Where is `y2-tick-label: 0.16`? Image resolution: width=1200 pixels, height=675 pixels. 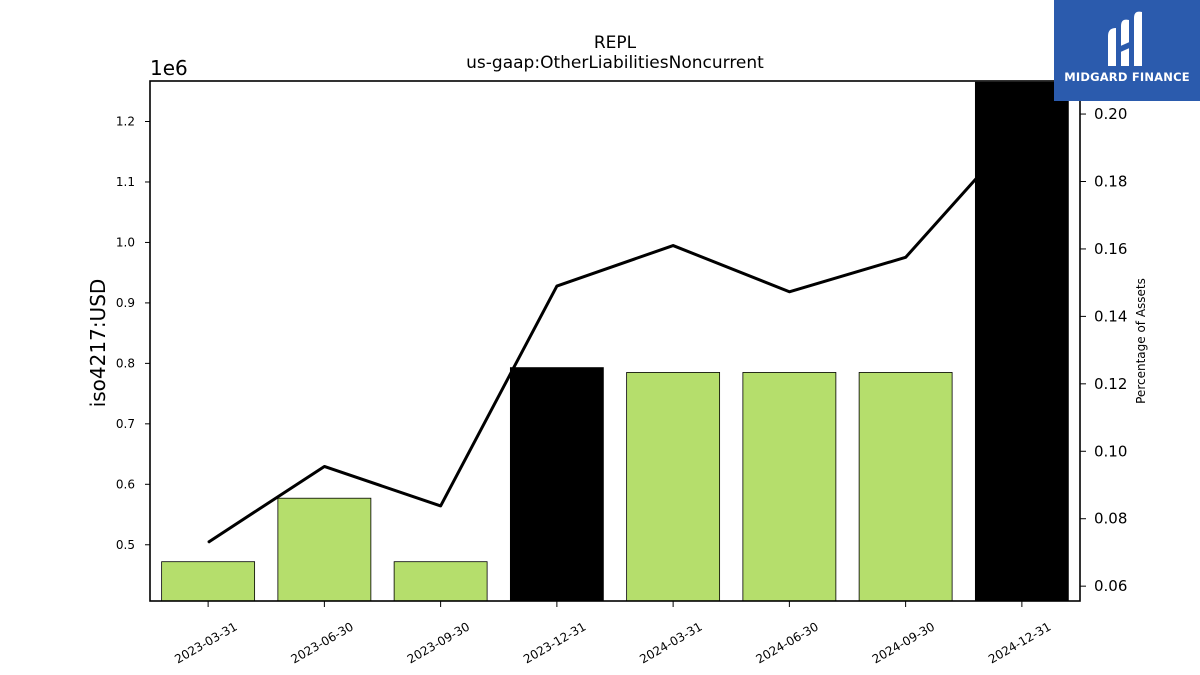 y2-tick-label: 0.16 is located at coordinates (1110, 249).